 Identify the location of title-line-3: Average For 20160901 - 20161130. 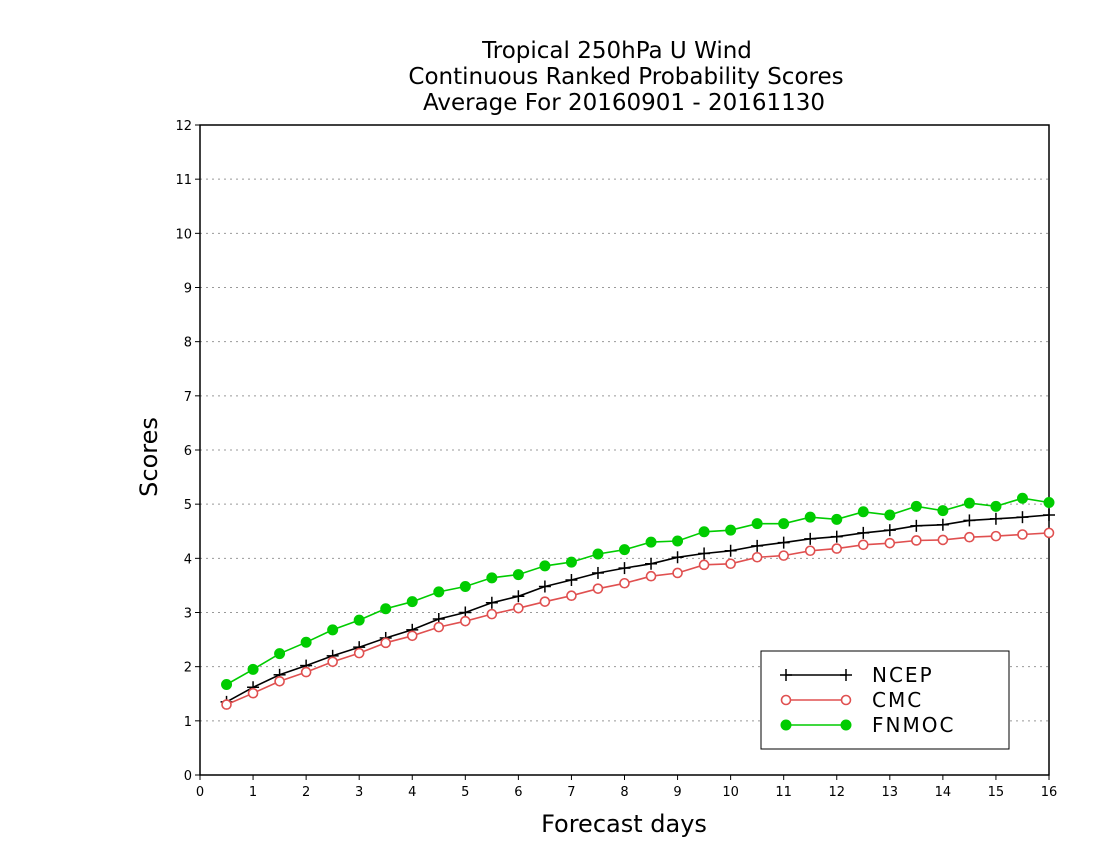
(624, 103).